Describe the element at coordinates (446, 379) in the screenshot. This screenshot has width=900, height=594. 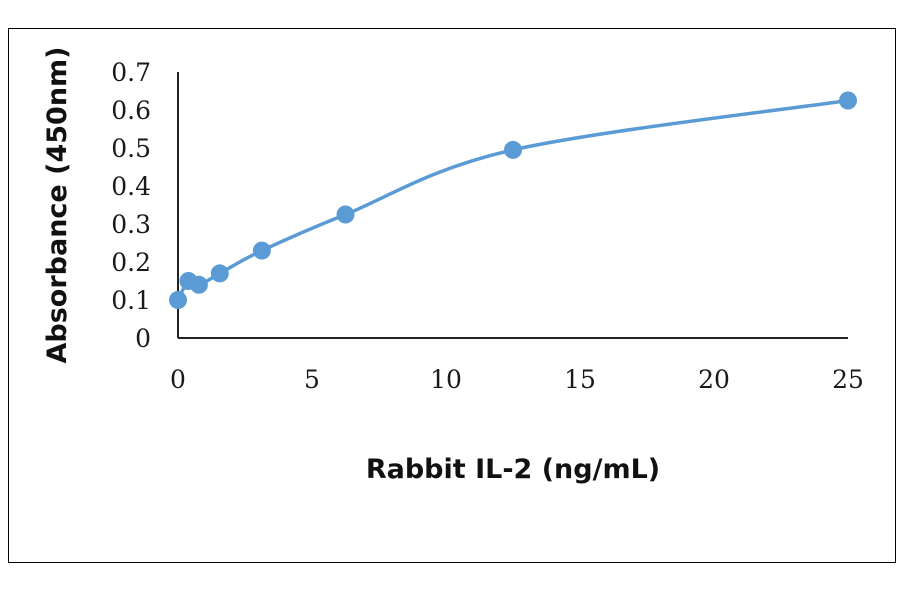
I see `x-tick-label: 10` at that location.